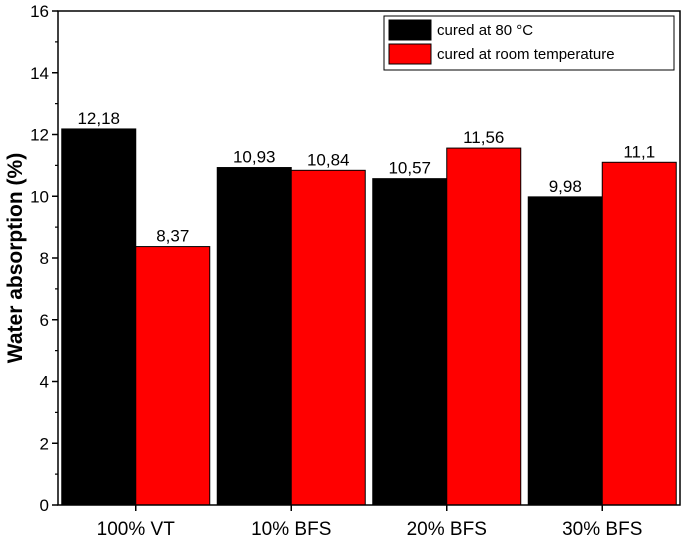 The height and width of the screenshot is (541, 685). Describe the element at coordinates (526, 54) in the screenshot. I see `legend-label: cured at room temperature` at that location.